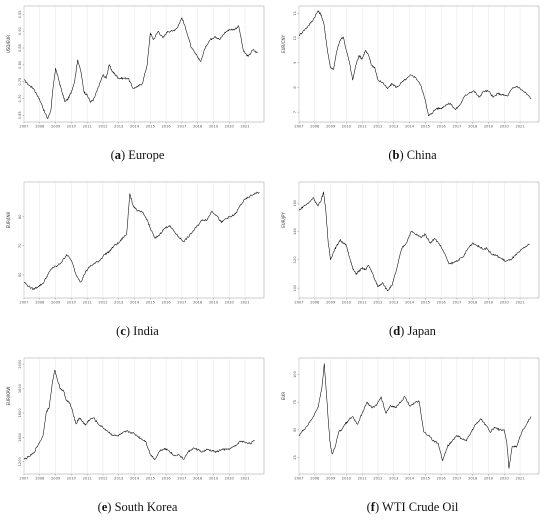  Describe the element at coordinates (20, 437) in the screenshot. I see `y-tick-label: 1400` at that location.